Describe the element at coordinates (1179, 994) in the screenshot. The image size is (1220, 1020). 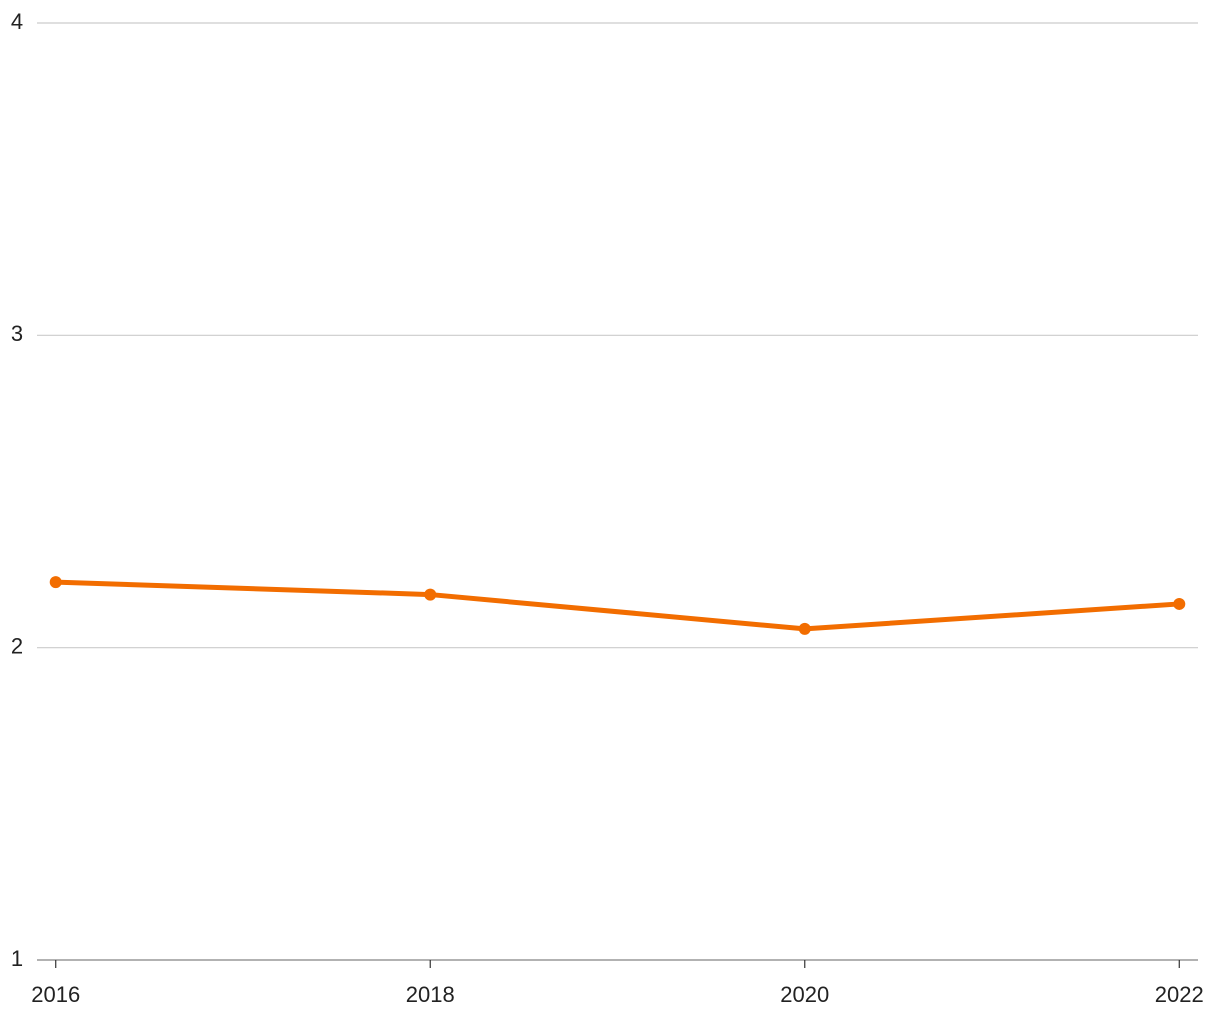
I see `x-tick-label: 2022` at that location.